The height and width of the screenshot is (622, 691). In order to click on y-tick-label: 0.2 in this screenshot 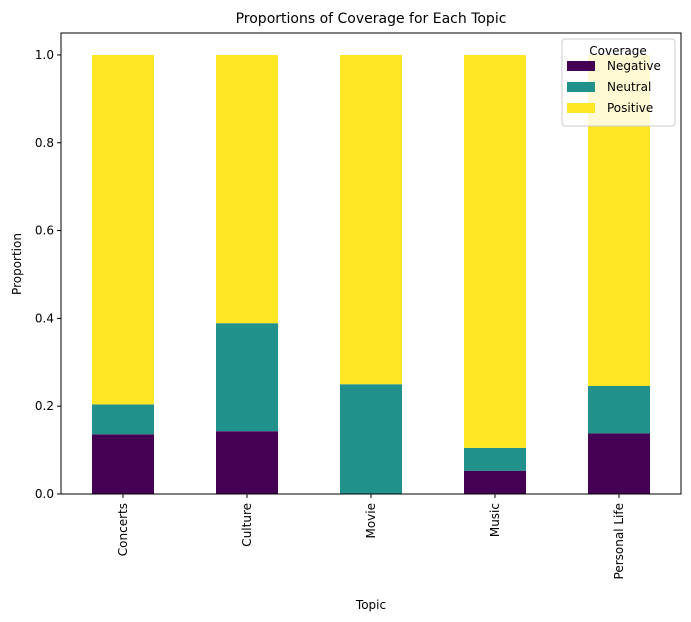, I will do `click(44, 406)`.